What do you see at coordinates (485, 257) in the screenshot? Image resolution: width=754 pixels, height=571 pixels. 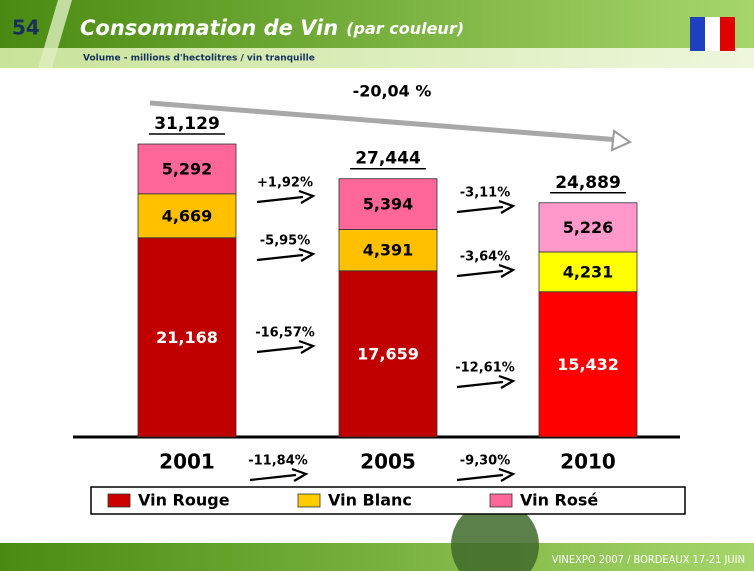 I see `annotation: -3,64%` at bounding box center [485, 257].